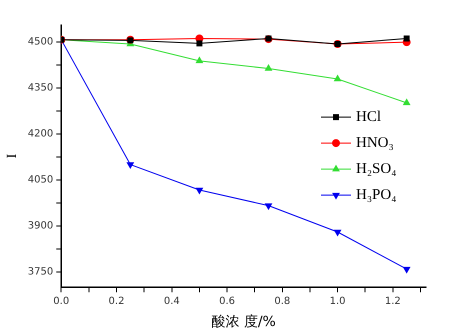 The width and height of the screenshot is (456, 335). I want to click on y-tick-label: 4350, so click(41, 88).